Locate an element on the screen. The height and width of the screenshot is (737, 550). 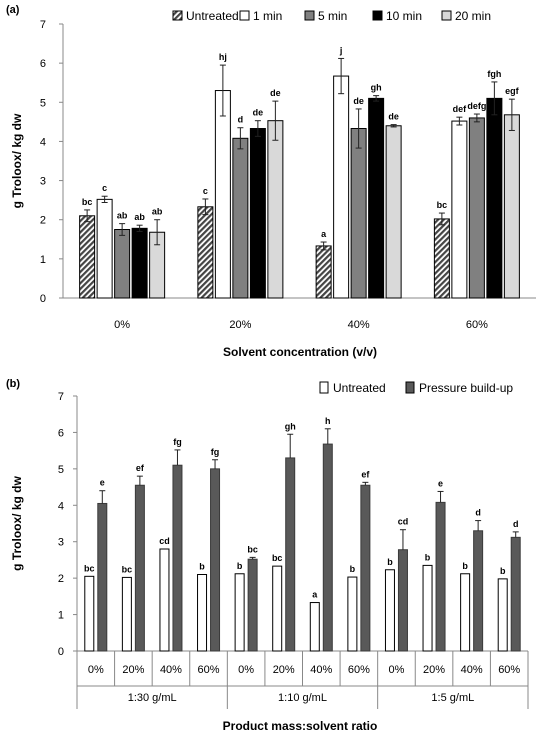
group-label: 1:30 g/mL is located at coordinates (152, 698).